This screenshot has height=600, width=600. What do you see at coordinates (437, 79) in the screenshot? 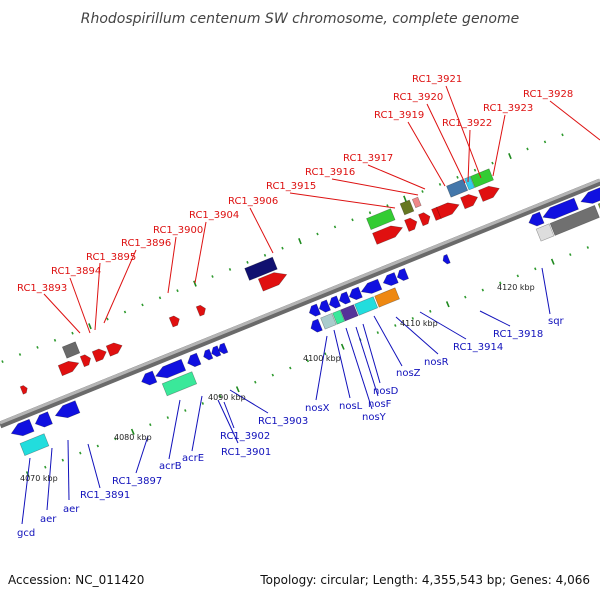
I see `gene-label-rc1-3921: RC1_3921` at bounding box center [437, 79].